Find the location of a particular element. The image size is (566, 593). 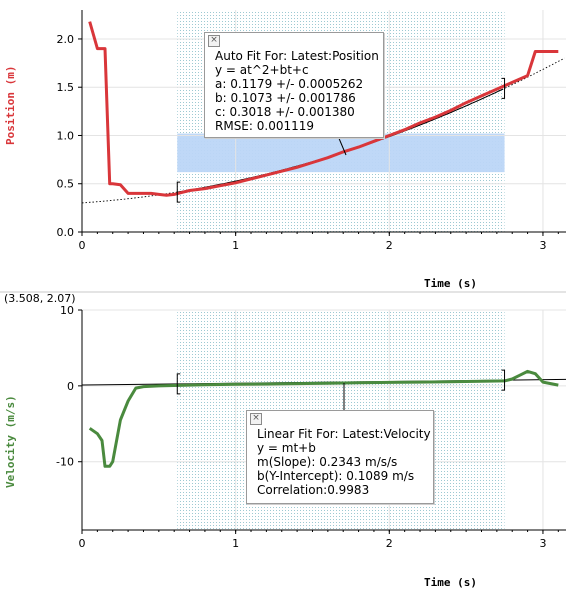

fit-equation: y = mt+b is located at coordinates (286, 448).